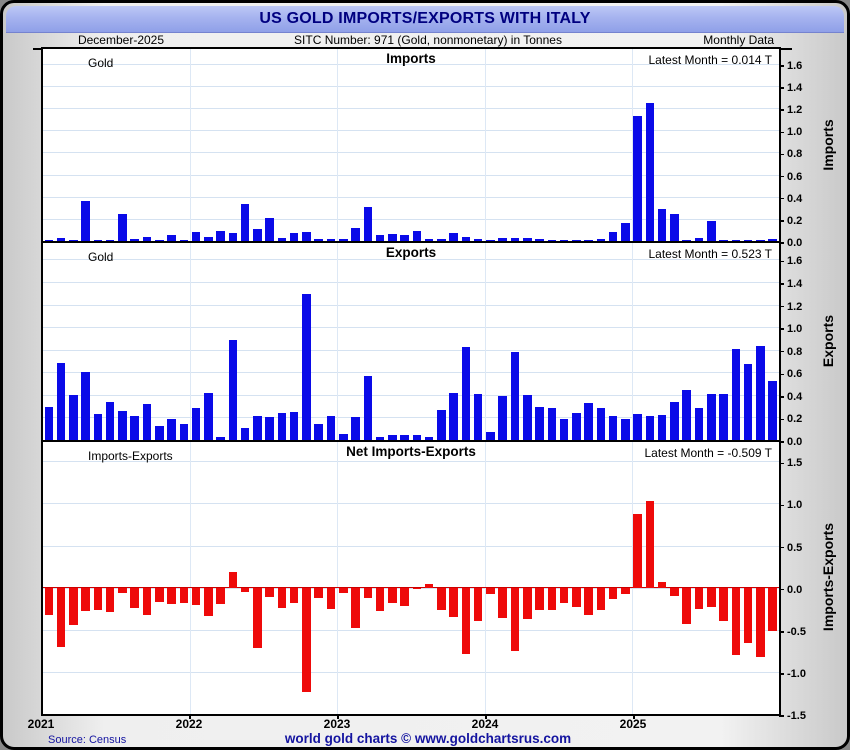 Image resolution: width=850 pixels, height=750 pixels. I want to click on y-axis-tick-label: 0.8, so click(795, 154).